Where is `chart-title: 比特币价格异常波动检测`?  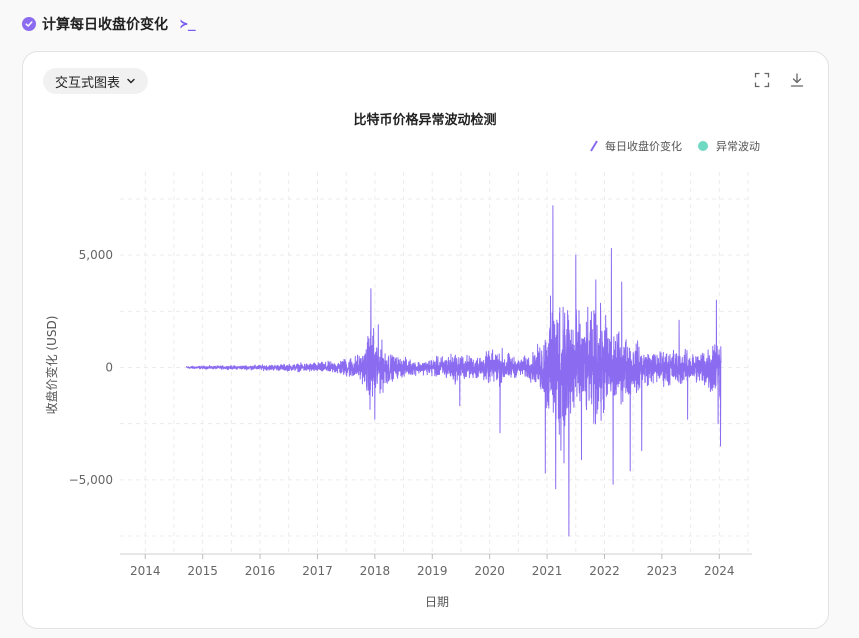
chart-title: 比特币价格异常波动检测 is located at coordinates (424, 120).